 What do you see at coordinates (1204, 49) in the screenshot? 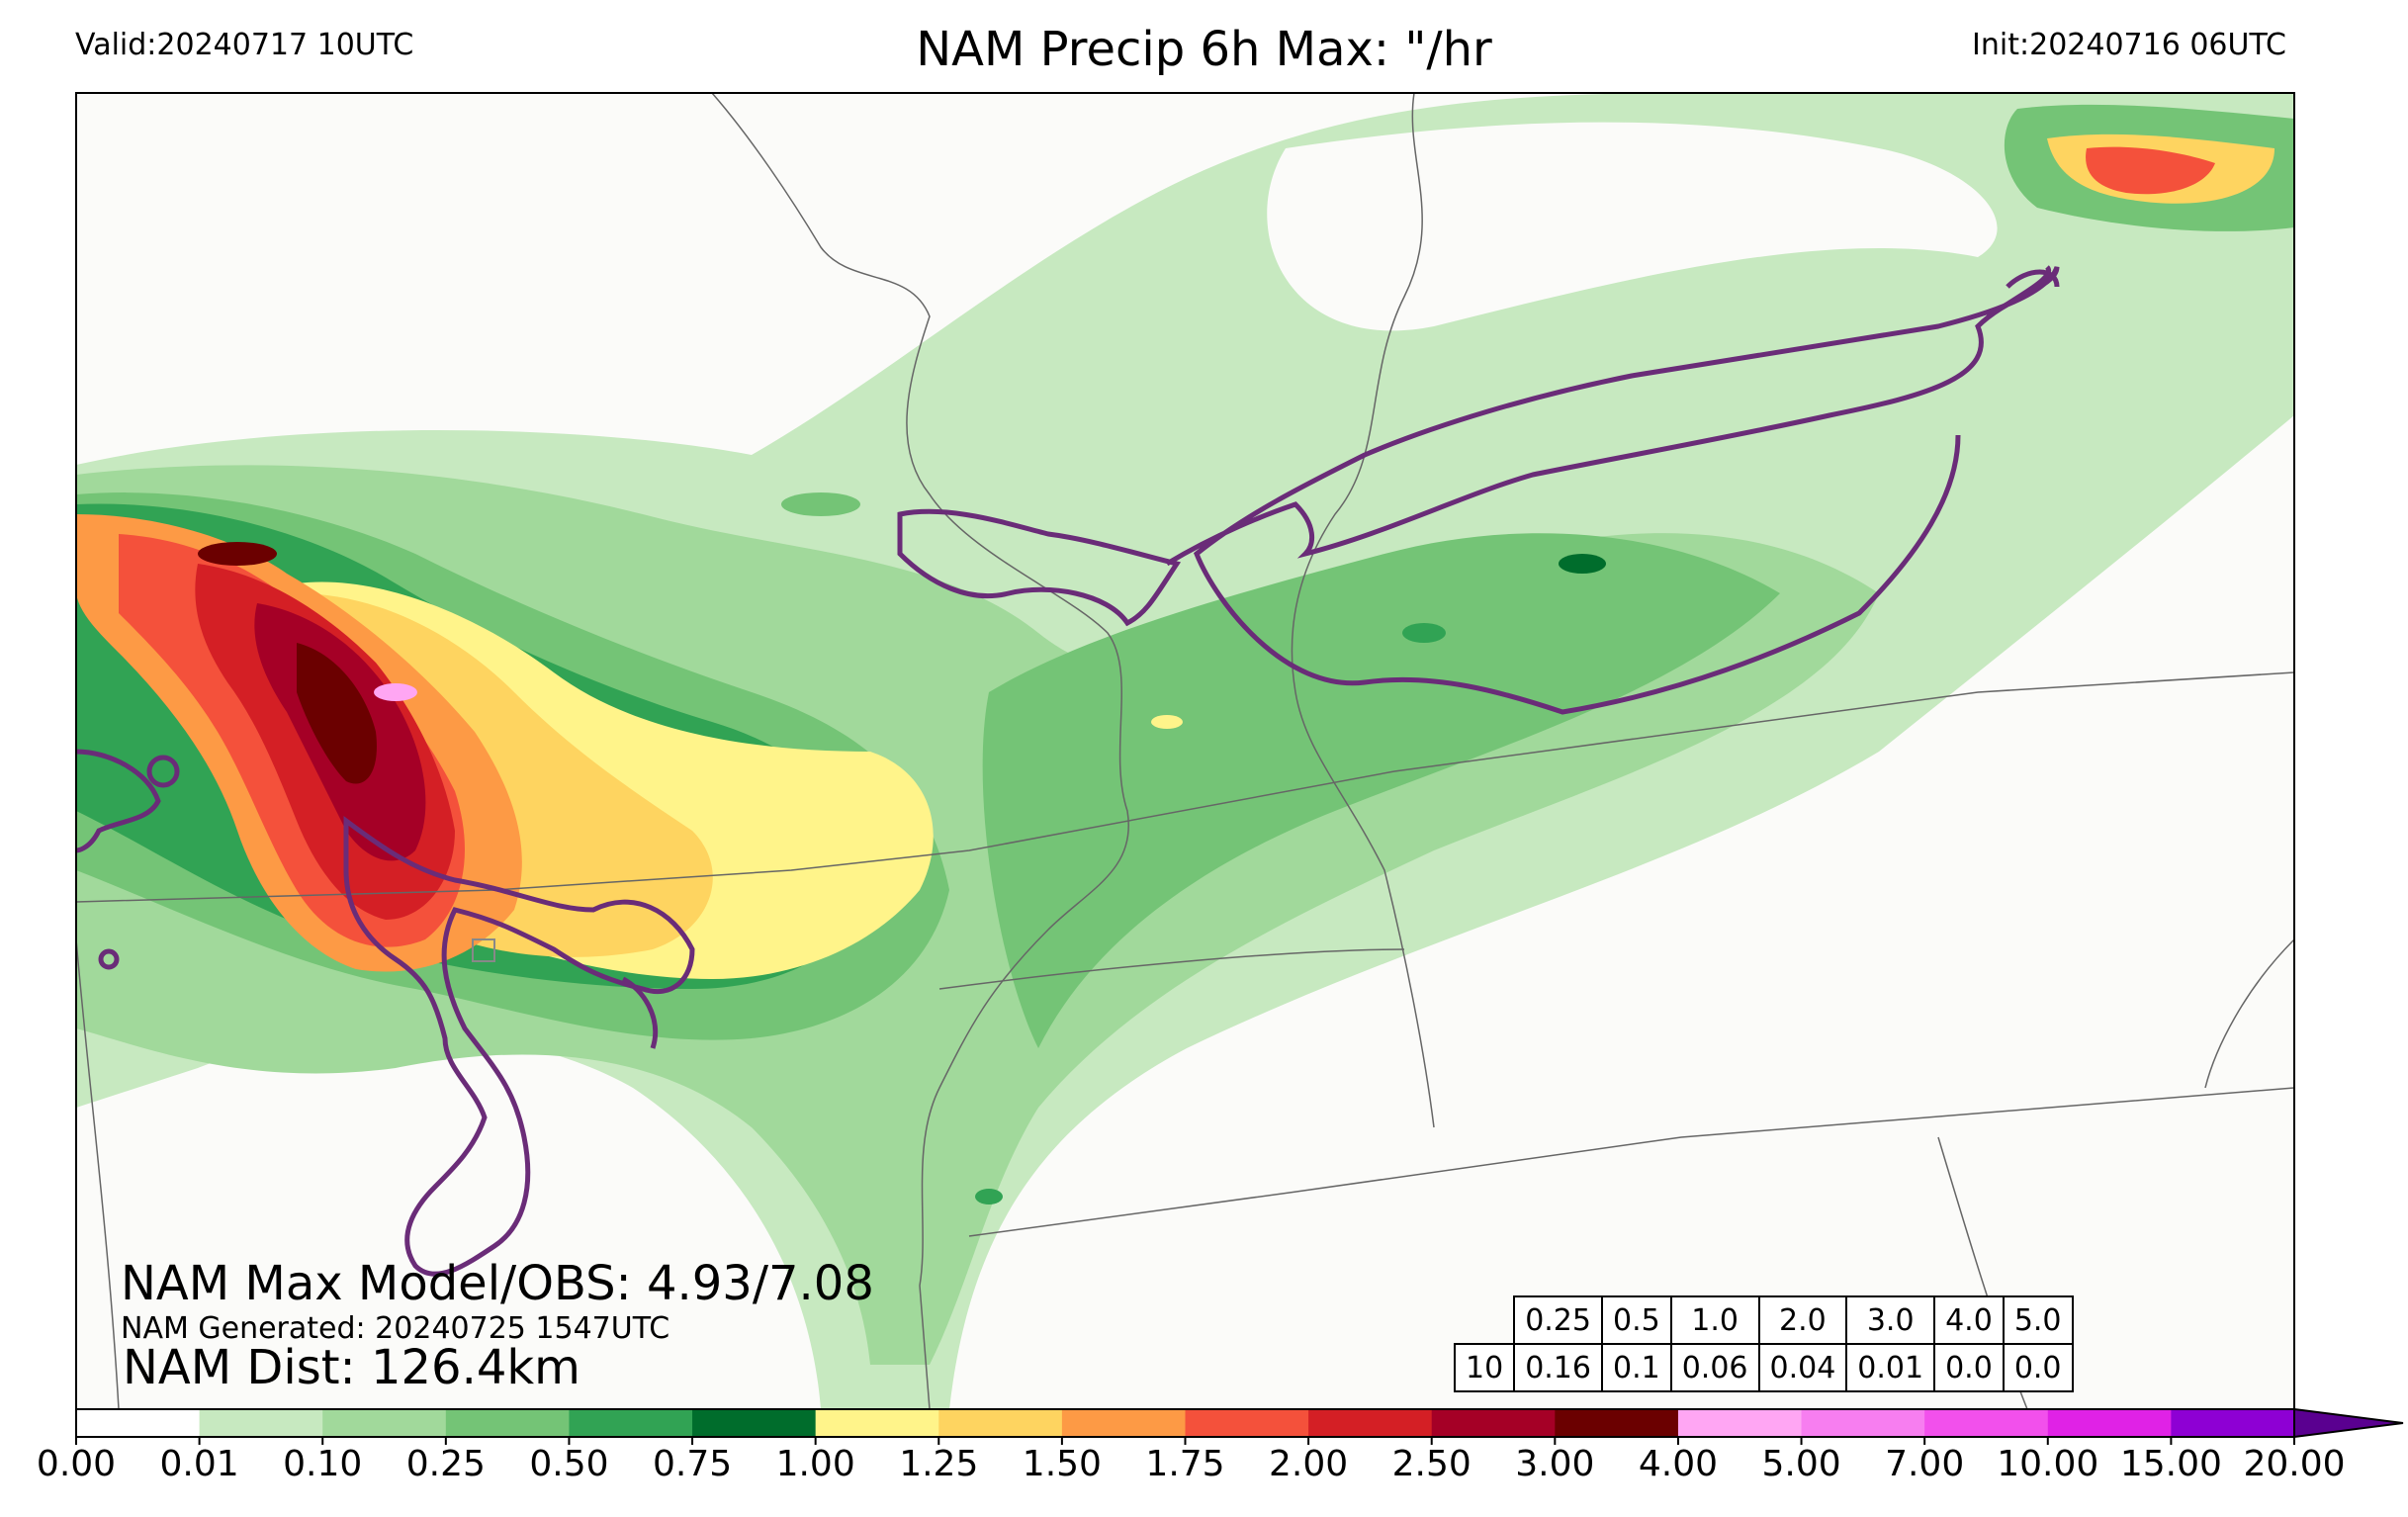
I see `chart-title: NAM Precip 6h Max: "/hr` at bounding box center [1204, 49].